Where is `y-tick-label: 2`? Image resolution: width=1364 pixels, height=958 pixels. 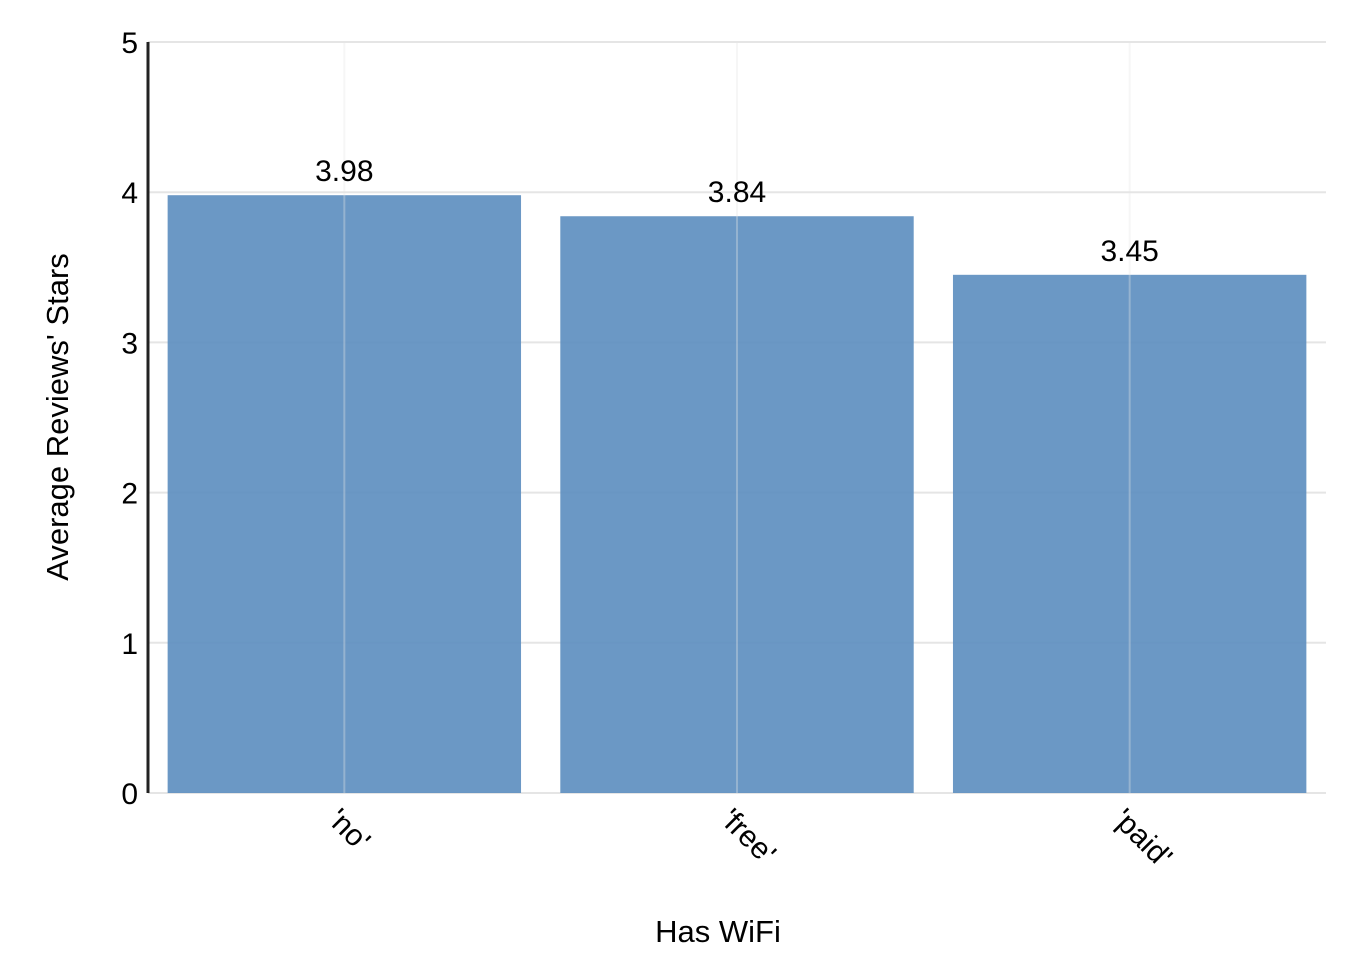 y-tick-label: 2 is located at coordinates (129, 494).